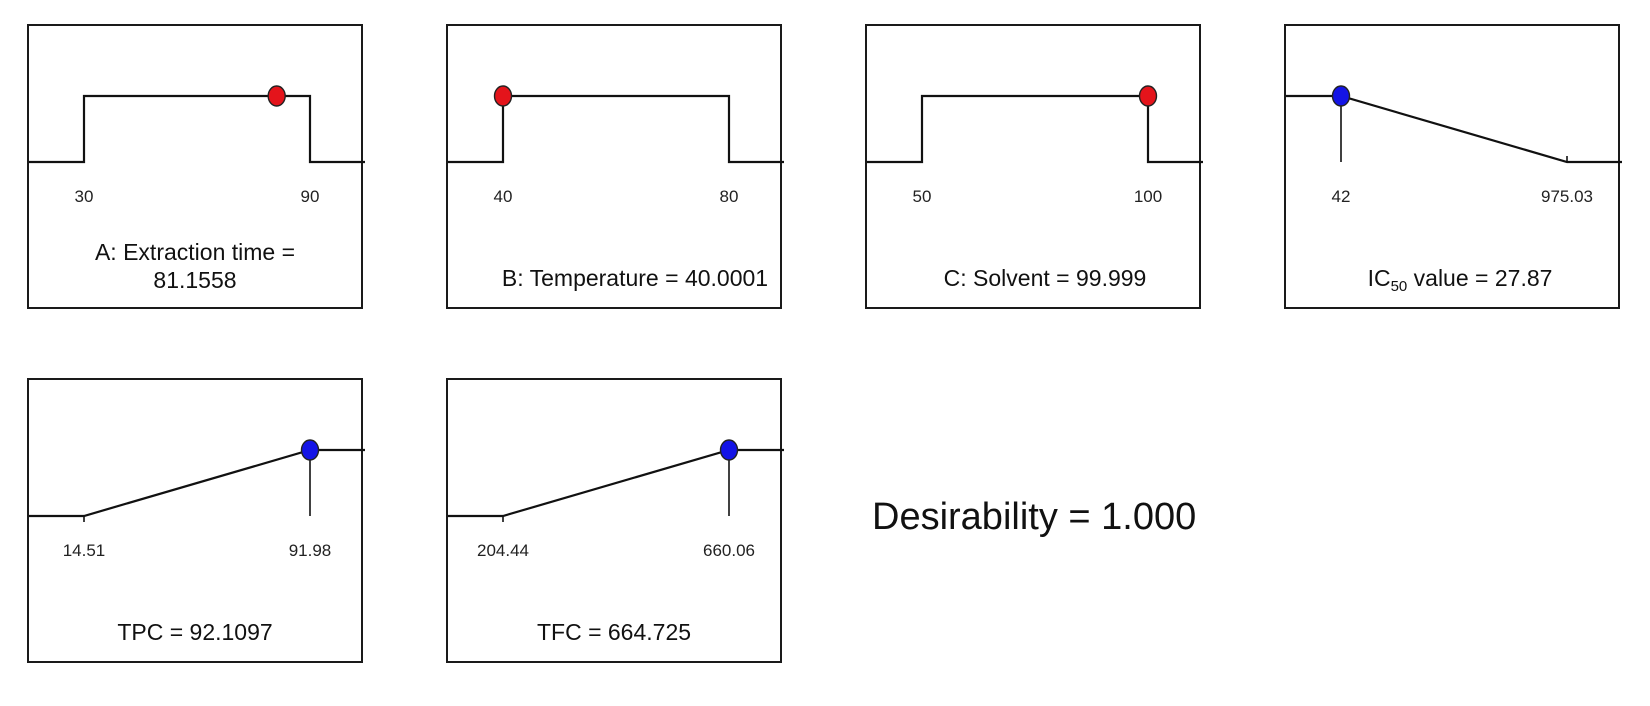 This screenshot has width=1650, height=706. I want to click on high-limit-label: 90, so click(310, 196).